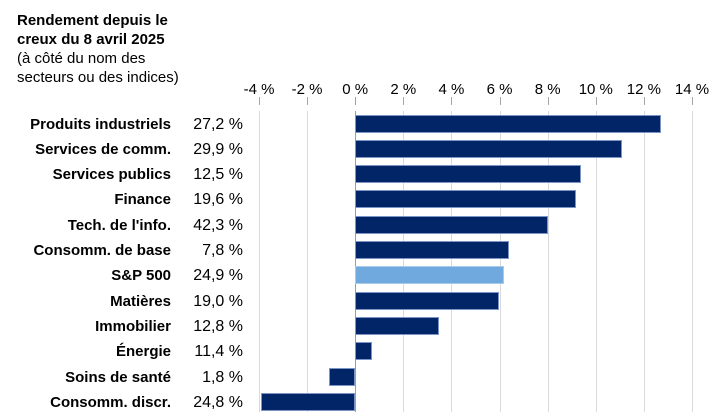 The height and width of the screenshot is (417, 718). I want to click on category-label-nergie: Énergie, so click(143, 352).